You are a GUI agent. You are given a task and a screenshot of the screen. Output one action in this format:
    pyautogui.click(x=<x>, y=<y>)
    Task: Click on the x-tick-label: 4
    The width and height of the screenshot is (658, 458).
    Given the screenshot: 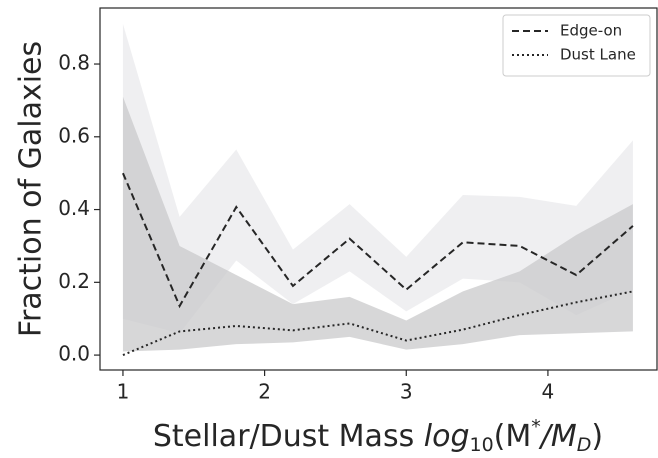 What is the action you would take?
    pyautogui.click(x=548, y=392)
    